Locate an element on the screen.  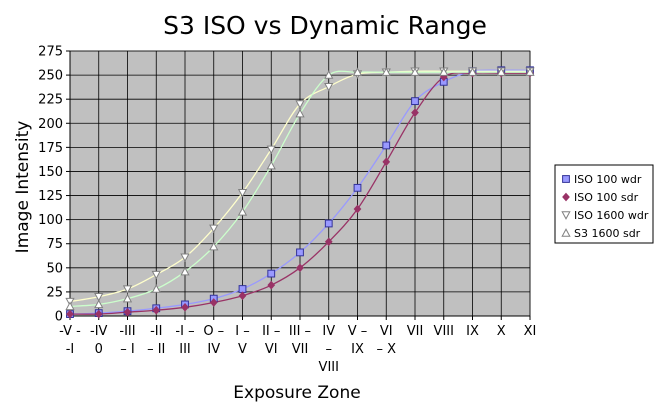
legend-label: ISO 100 wdr is located at coordinates (608, 179).